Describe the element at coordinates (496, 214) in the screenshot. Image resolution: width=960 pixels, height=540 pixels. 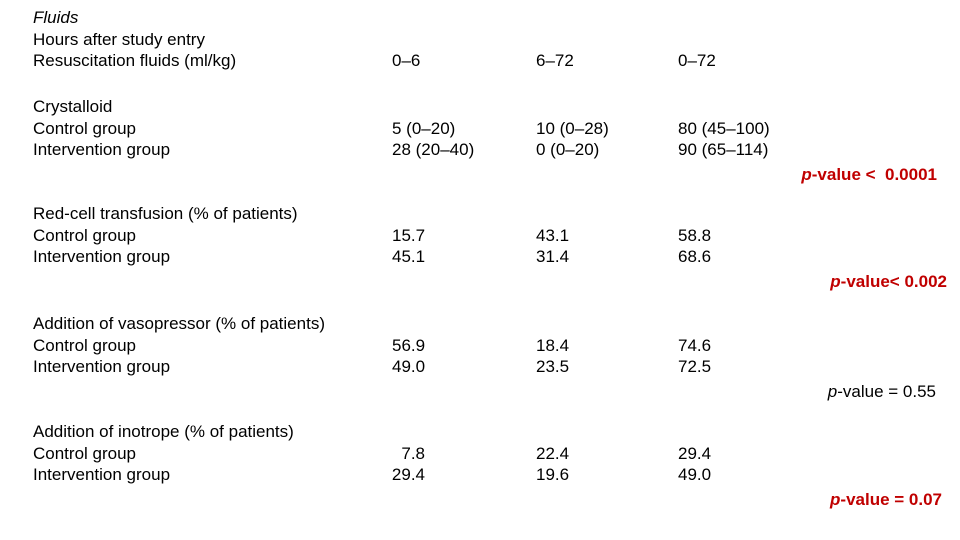
I see `section-title-row: Red-cell transfusion (% of patients)` at that location.